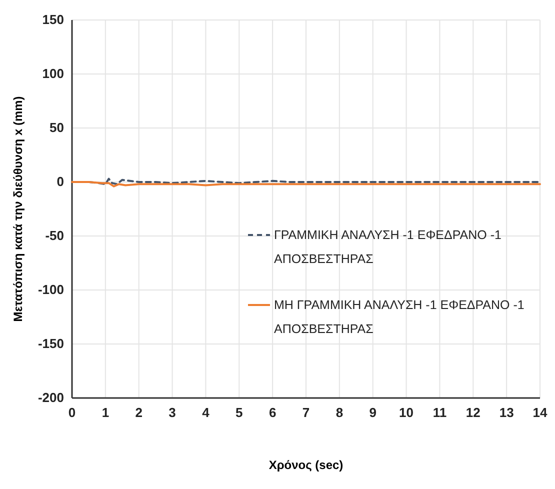  What do you see at coordinates (239, 412) in the screenshot?
I see `x-tick-label: 5` at bounding box center [239, 412].